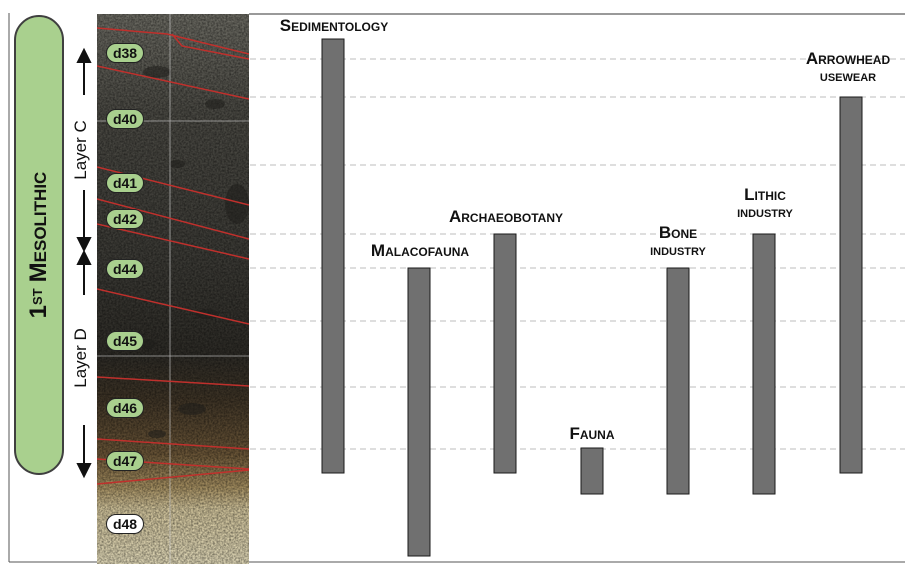 The height and width of the screenshot is (564, 905). I want to click on period-pill, so click(39, 245).